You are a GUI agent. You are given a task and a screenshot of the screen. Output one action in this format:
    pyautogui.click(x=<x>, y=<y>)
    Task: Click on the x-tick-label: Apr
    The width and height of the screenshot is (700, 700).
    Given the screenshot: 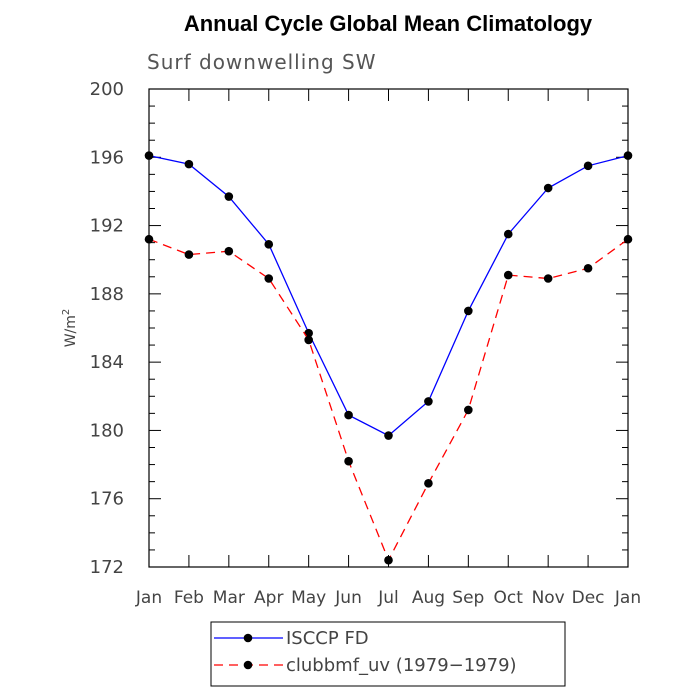 What is the action you would take?
    pyautogui.click(x=268, y=598)
    